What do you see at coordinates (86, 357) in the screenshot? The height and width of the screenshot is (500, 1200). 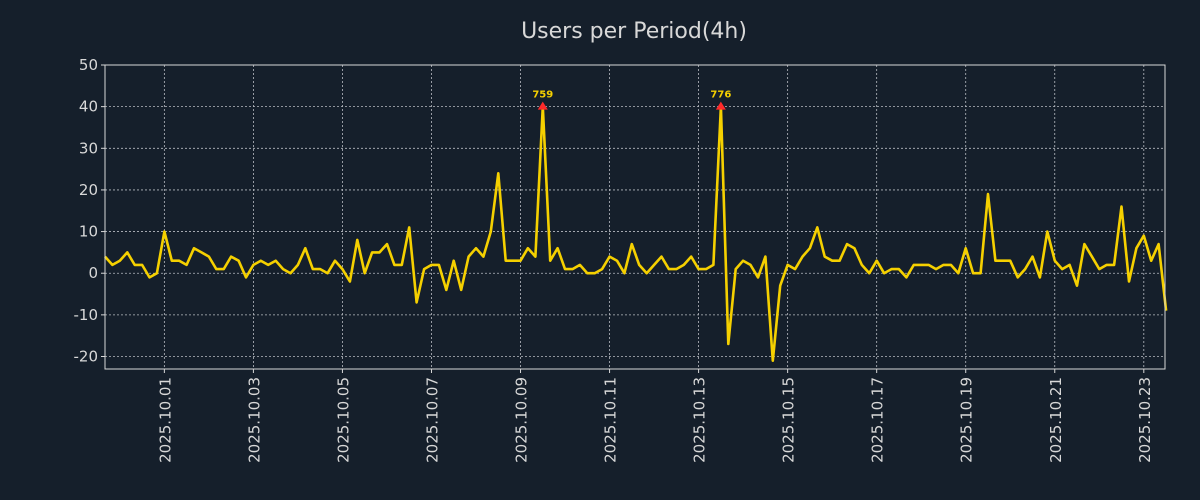 I see `y-tick-label: -20` at bounding box center [86, 357].